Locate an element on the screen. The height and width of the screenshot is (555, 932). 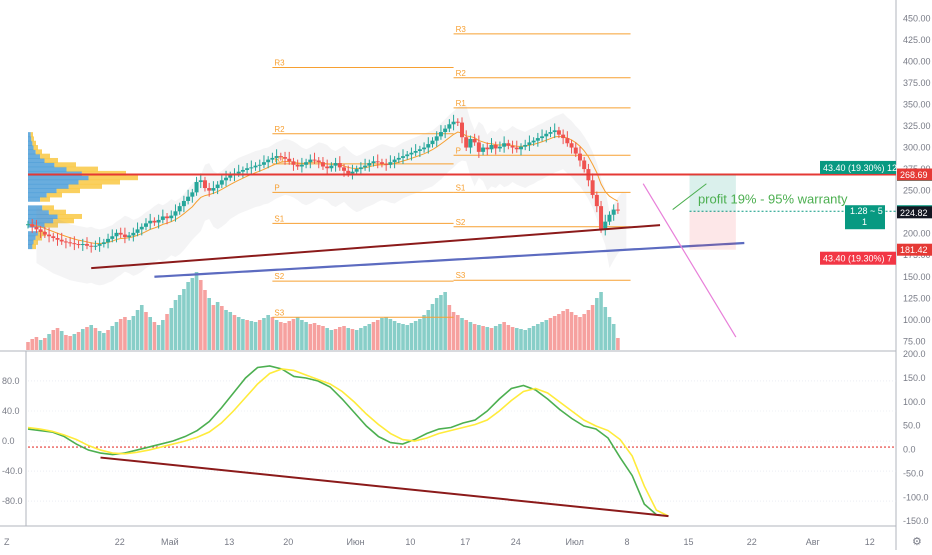
pivot-label: S3 is located at coordinates (461, 275).